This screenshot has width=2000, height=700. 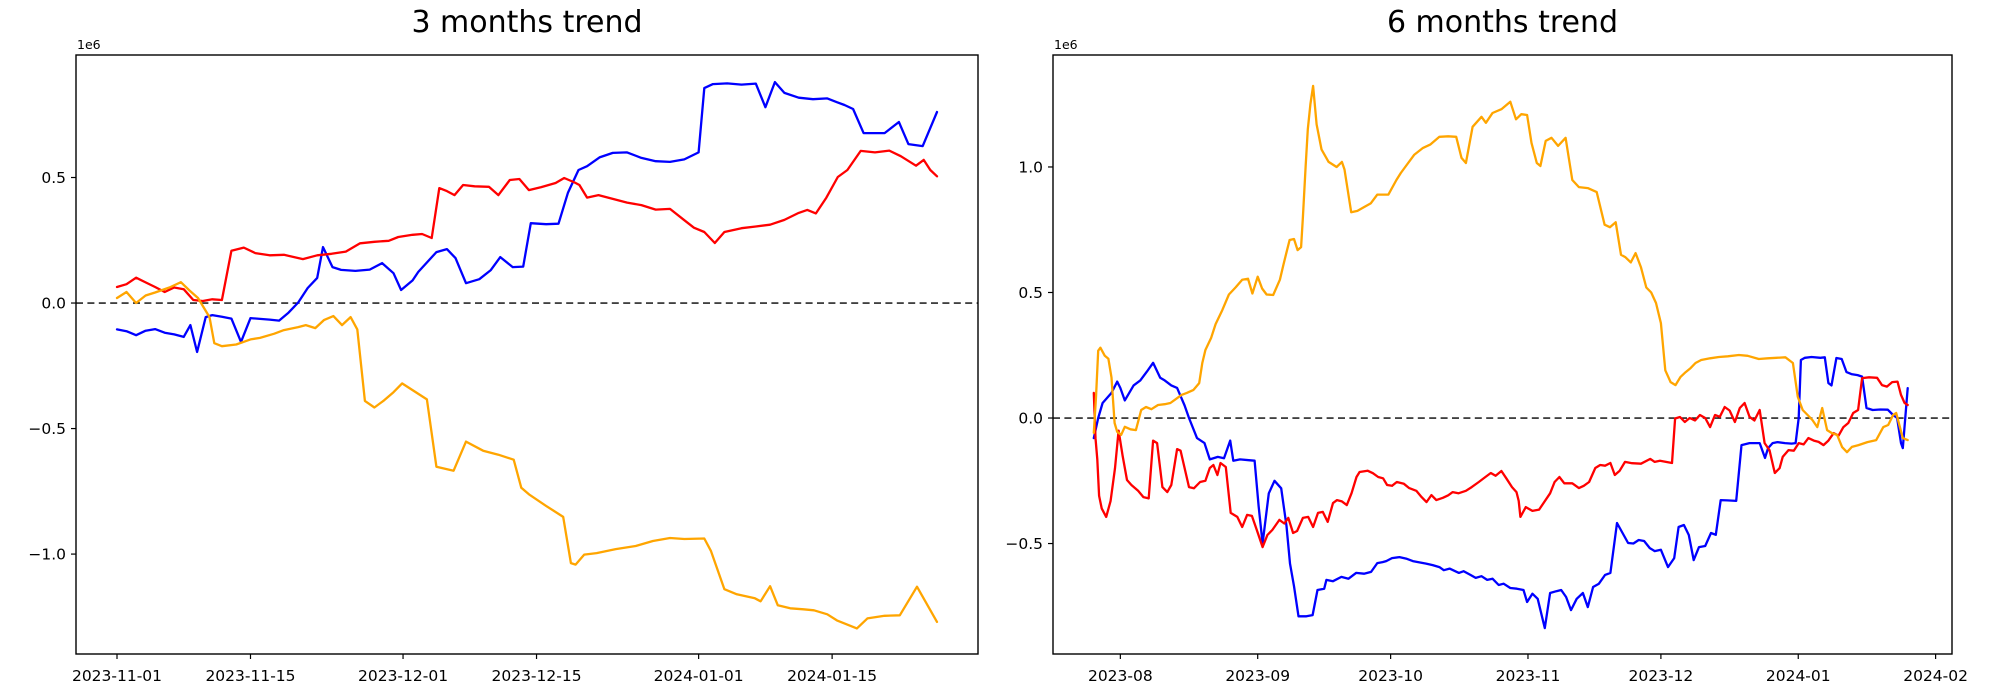 I want to click on x-tick-label: 2023-12-15, so click(x=536, y=676).